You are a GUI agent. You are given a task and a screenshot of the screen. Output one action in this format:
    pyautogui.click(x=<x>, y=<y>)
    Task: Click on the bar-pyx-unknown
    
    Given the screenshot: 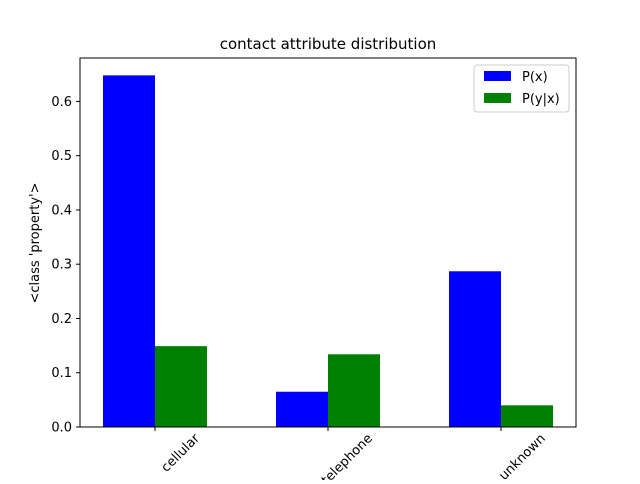 What is the action you would take?
    pyautogui.click(x=527, y=416)
    